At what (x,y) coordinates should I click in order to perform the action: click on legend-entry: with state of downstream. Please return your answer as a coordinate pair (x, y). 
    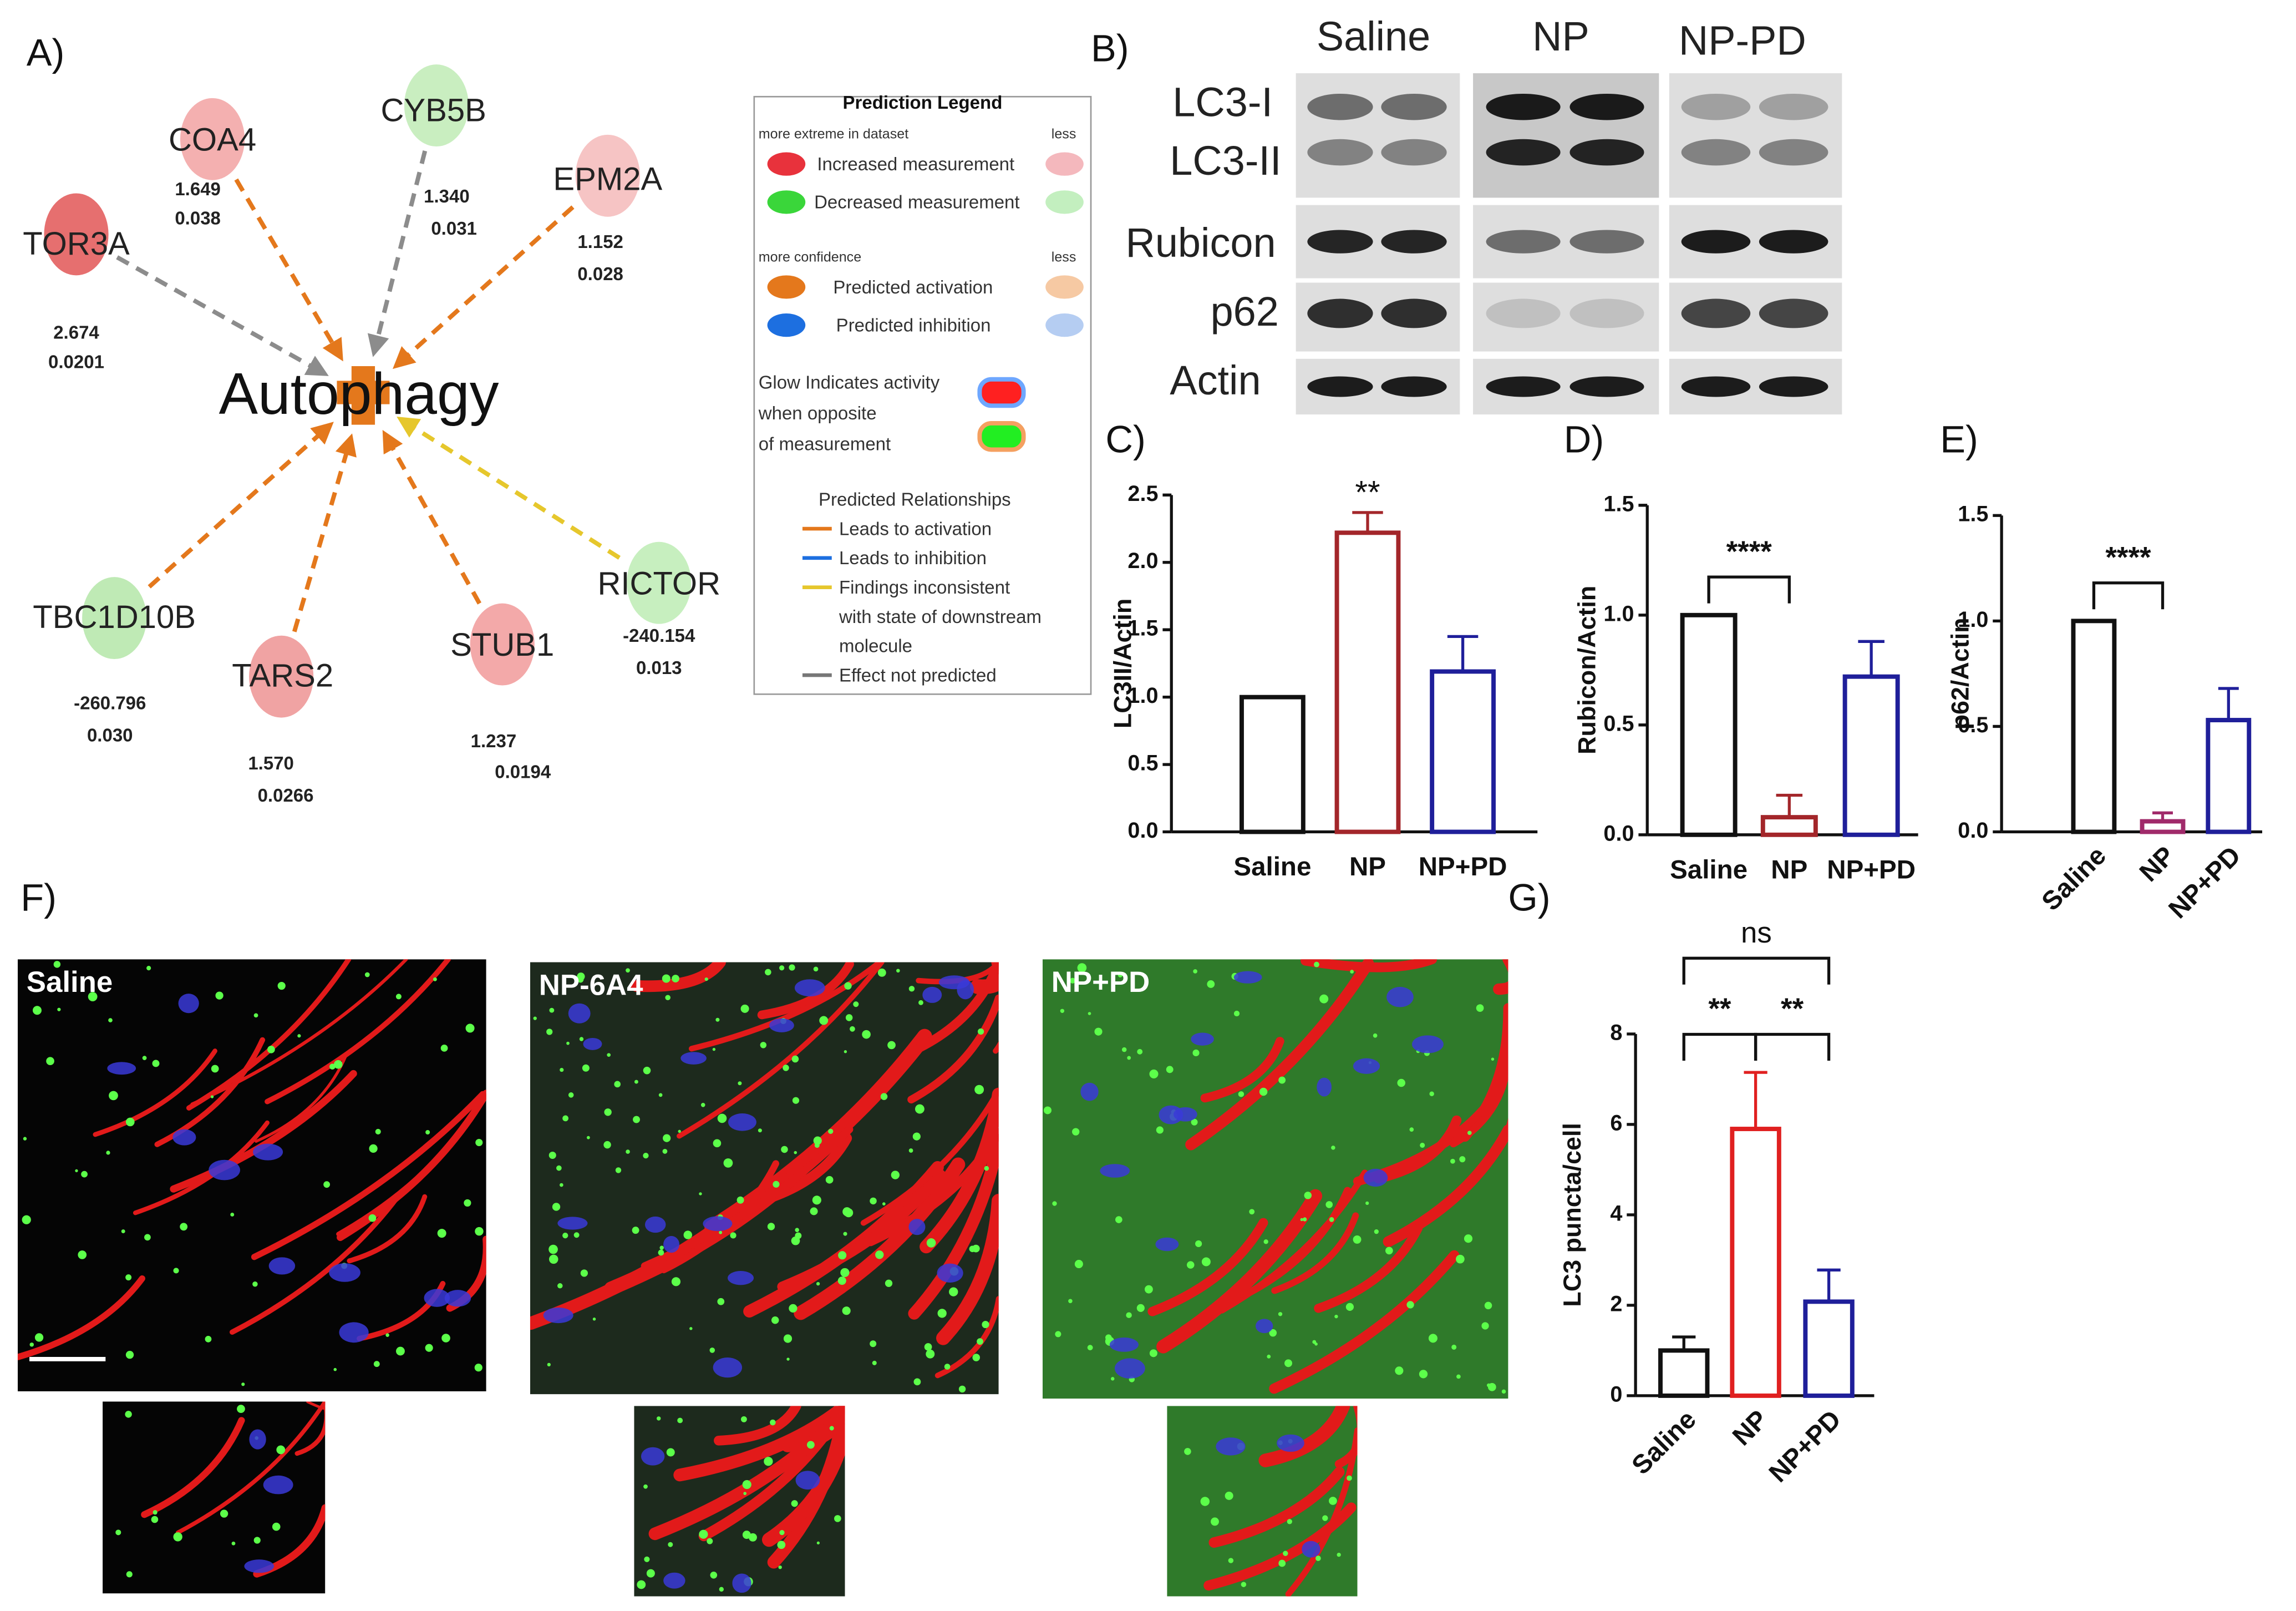
    Looking at the image, I should click on (941, 617).